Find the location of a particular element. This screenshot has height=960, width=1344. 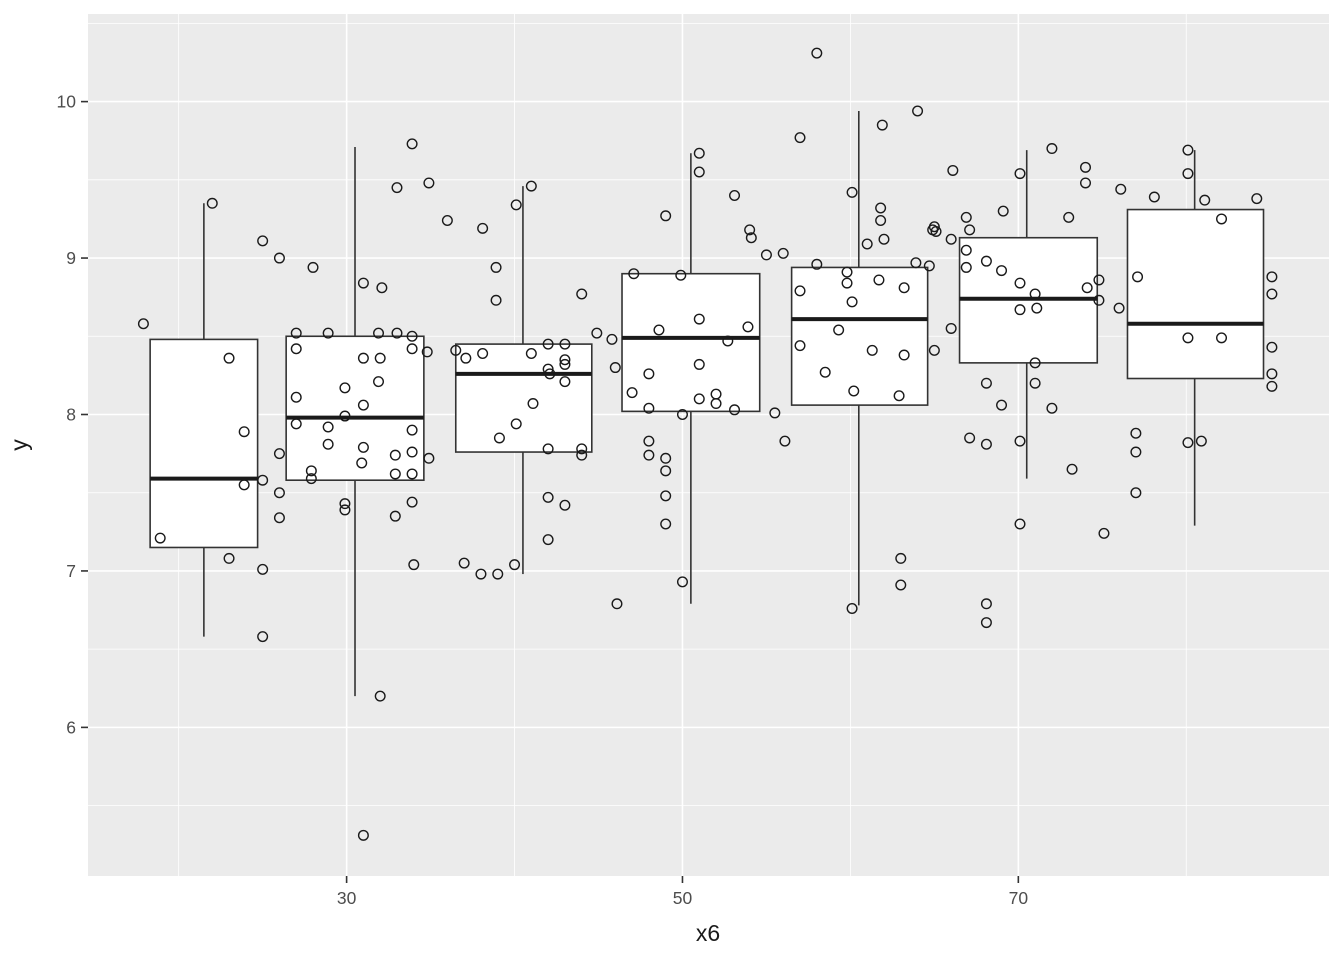

box-iqr is located at coordinates (355, 408).